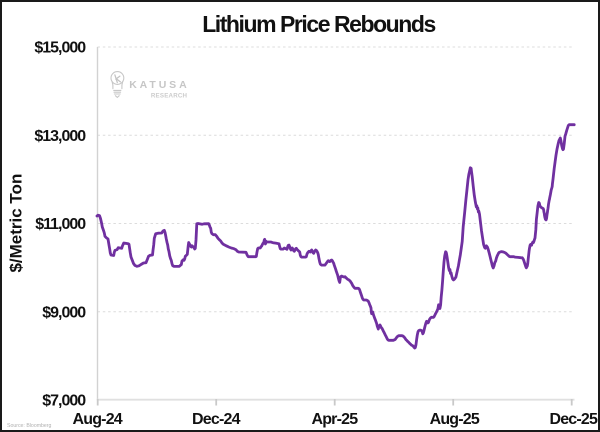  Describe the element at coordinates (64, 401) in the screenshot. I see `svg-text: $7,000` at that location.